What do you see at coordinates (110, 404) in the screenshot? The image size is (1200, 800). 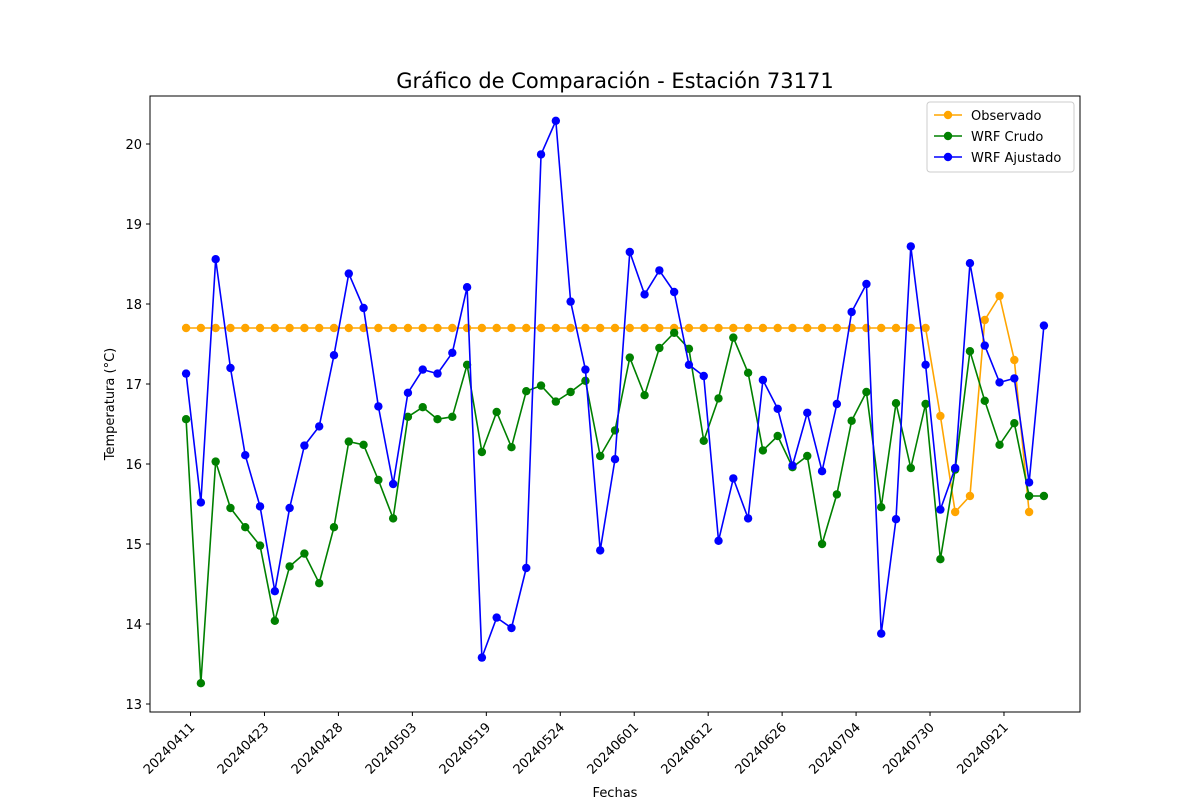 I see `y-axis-label: Temperatura (°C)` at bounding box center [110, 404].